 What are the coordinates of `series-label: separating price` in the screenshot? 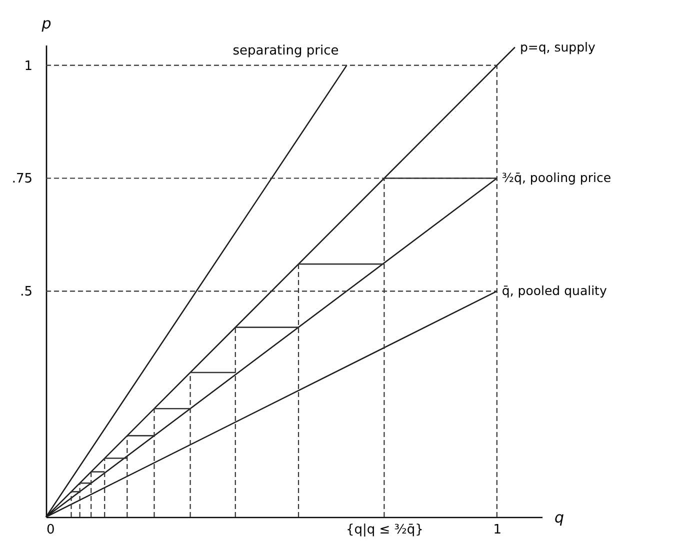 It's located at (285, 50).